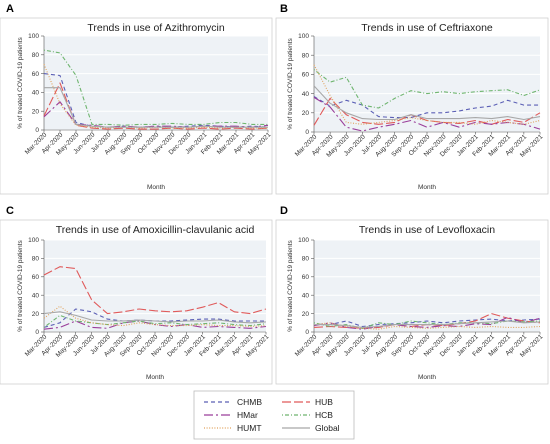 This screenshot has height=444, width=550. What do you see at coordinates (324, 415) in the screenshot?
I see `legend-label-hcb: HCB` at bounding box center [324, 415].